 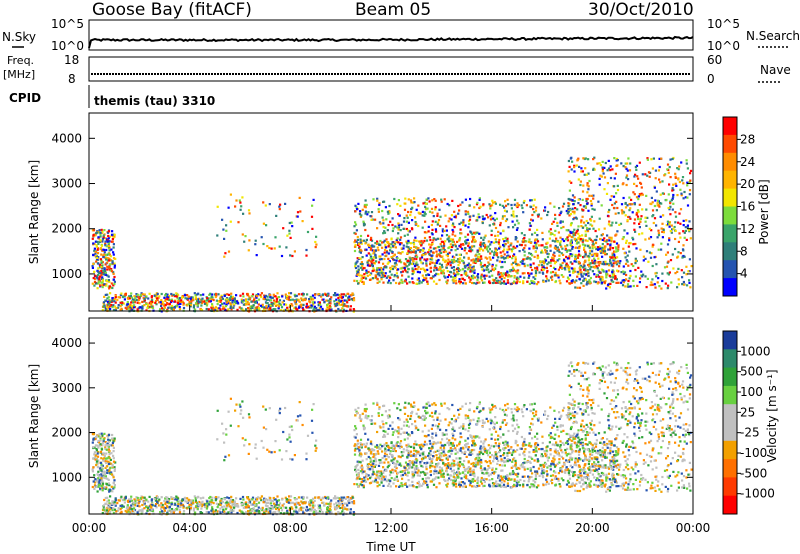 What do you see at coordinates (67, 46) in the screenshot?
I see `noise-left-tick-bottom: 10^0` at bounding box center [67, 46].